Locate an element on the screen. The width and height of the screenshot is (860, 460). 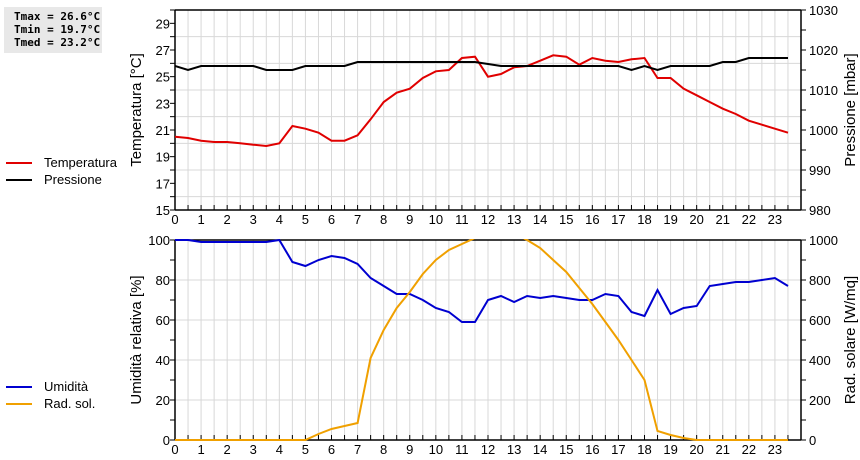
legend-top-chart: Temperatura Pressione is located at coordinates (61, 171).